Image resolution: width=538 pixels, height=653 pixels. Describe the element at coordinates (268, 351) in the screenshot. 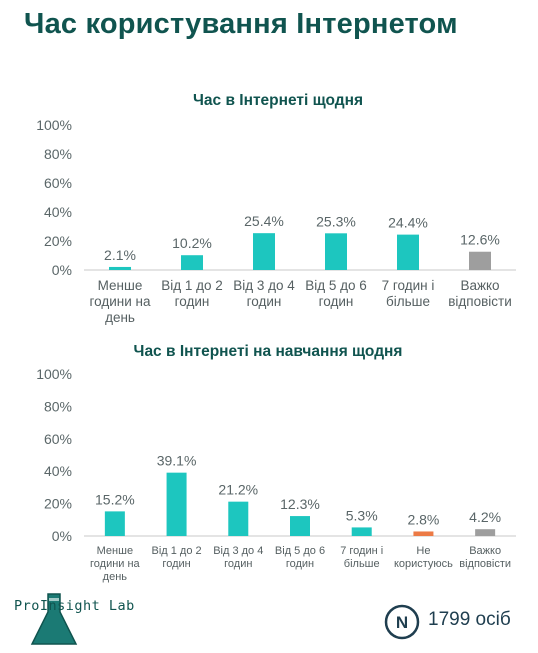

I see `chart-title: Час в Інтернеті на навчання щодня` at that location.